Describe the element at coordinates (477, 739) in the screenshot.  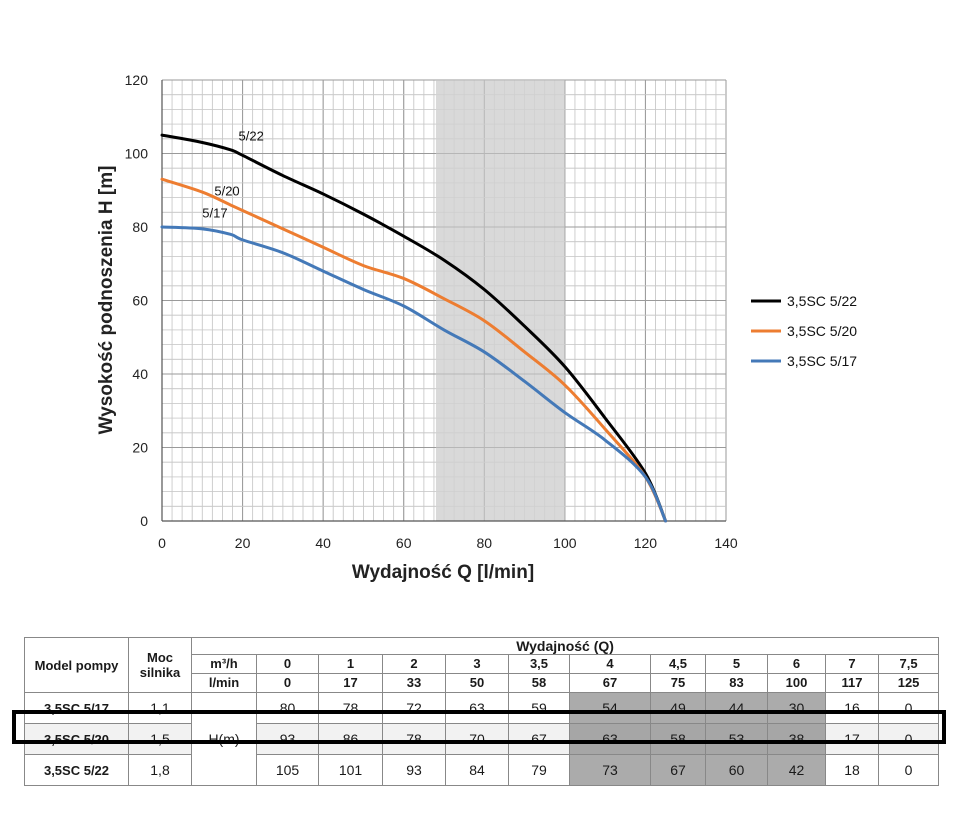
I see `head-value-cell: 70` at that location.